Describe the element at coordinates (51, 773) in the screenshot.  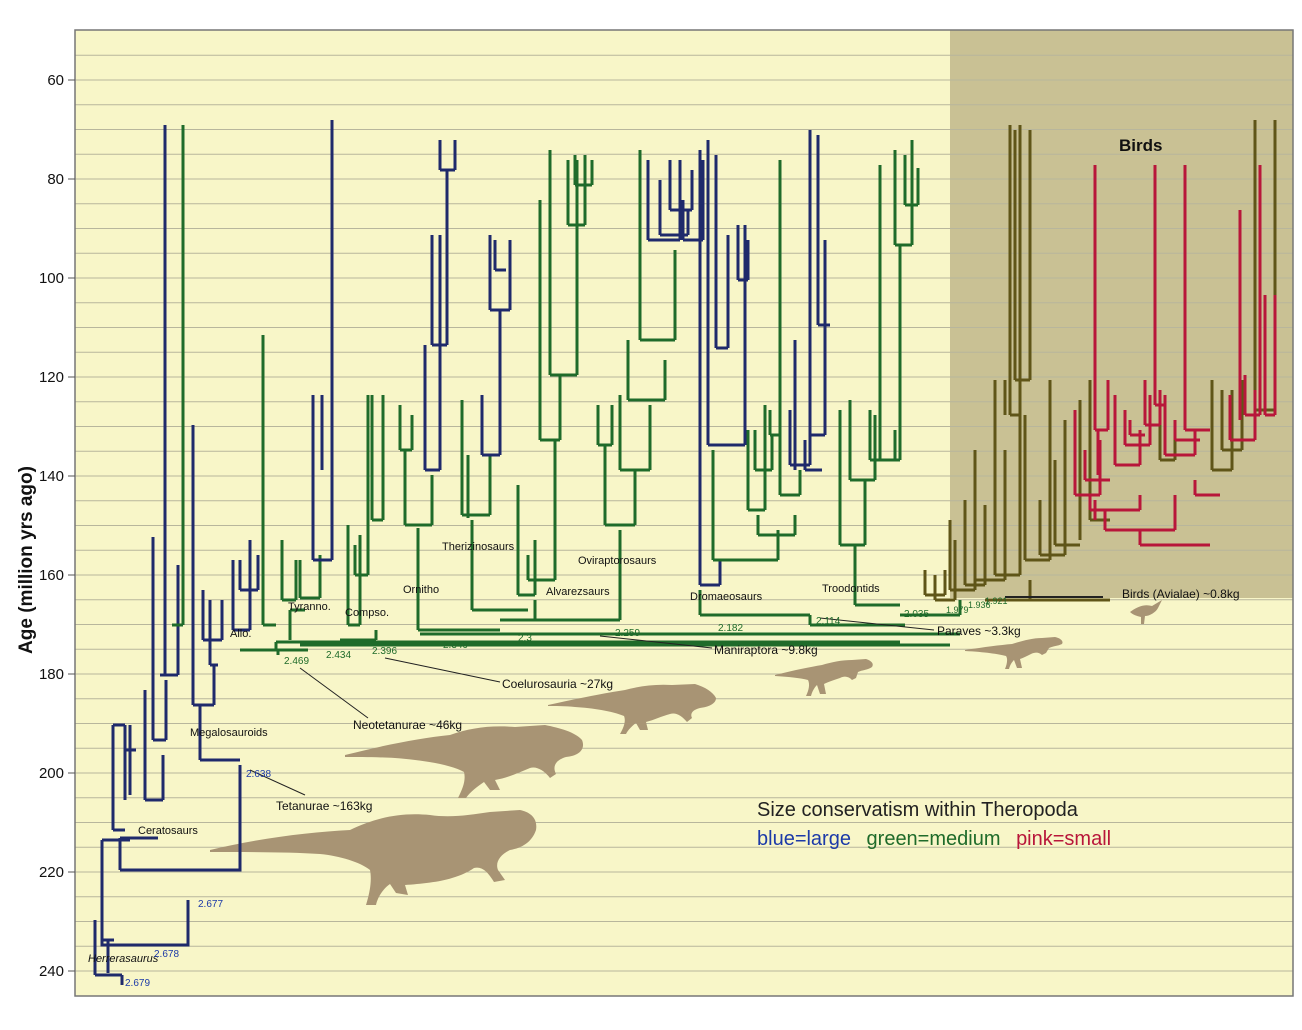
I see `y-tick-label: 200` at that location.